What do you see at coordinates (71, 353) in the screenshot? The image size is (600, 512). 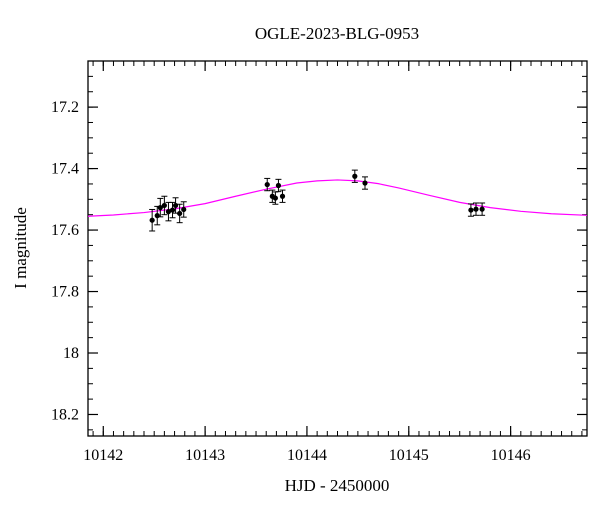 I see `y-tick-label: 18` at bounding box center [71, 353].